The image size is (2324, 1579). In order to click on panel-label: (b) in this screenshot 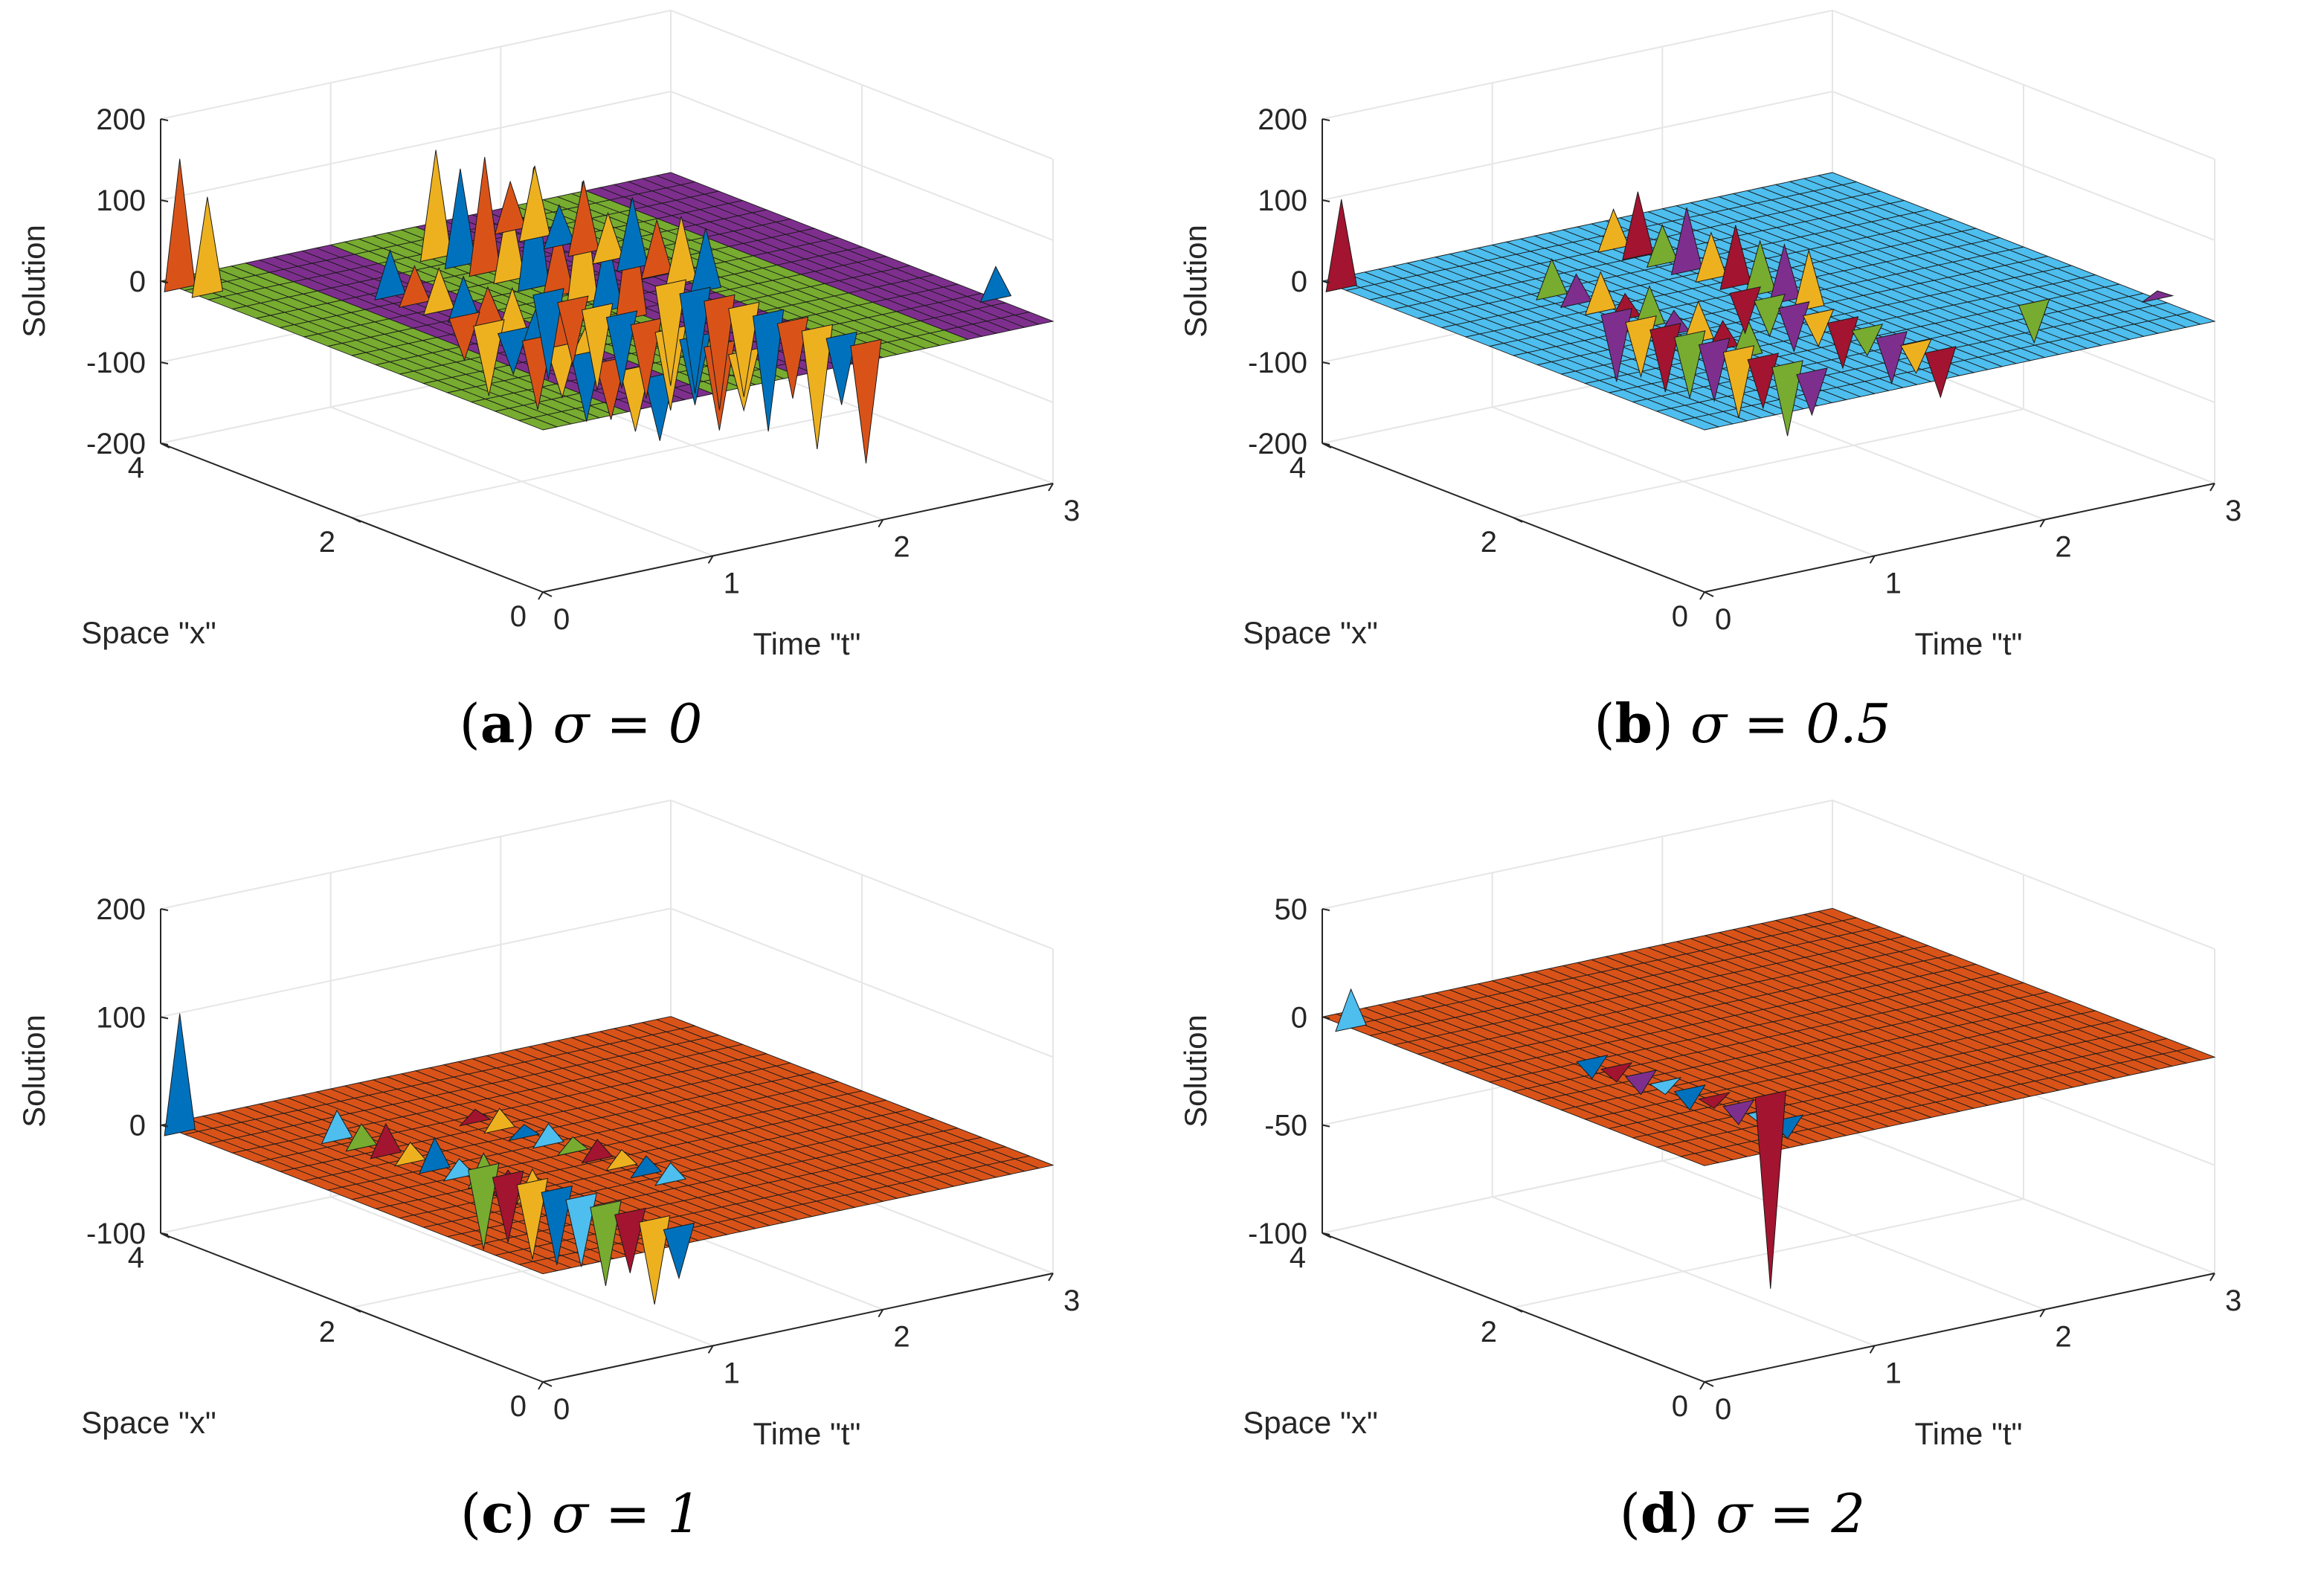, I will do `click(1642, 724)`.